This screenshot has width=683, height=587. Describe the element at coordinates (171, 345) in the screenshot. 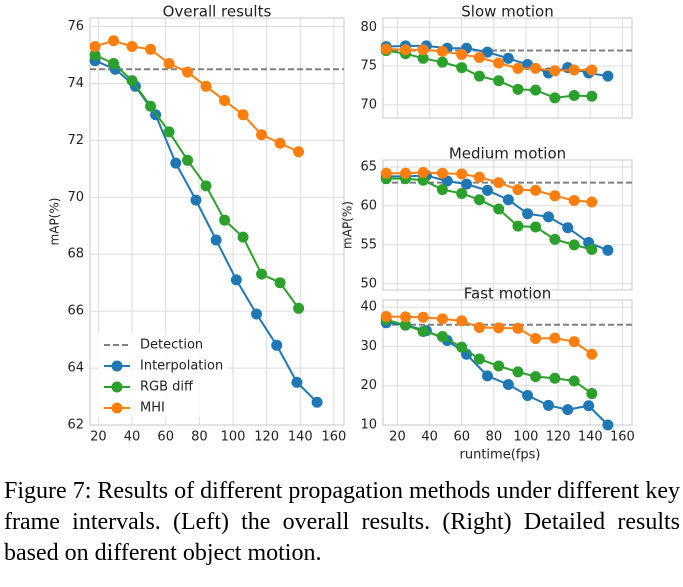

I see `legend-label: Detection` at that location.